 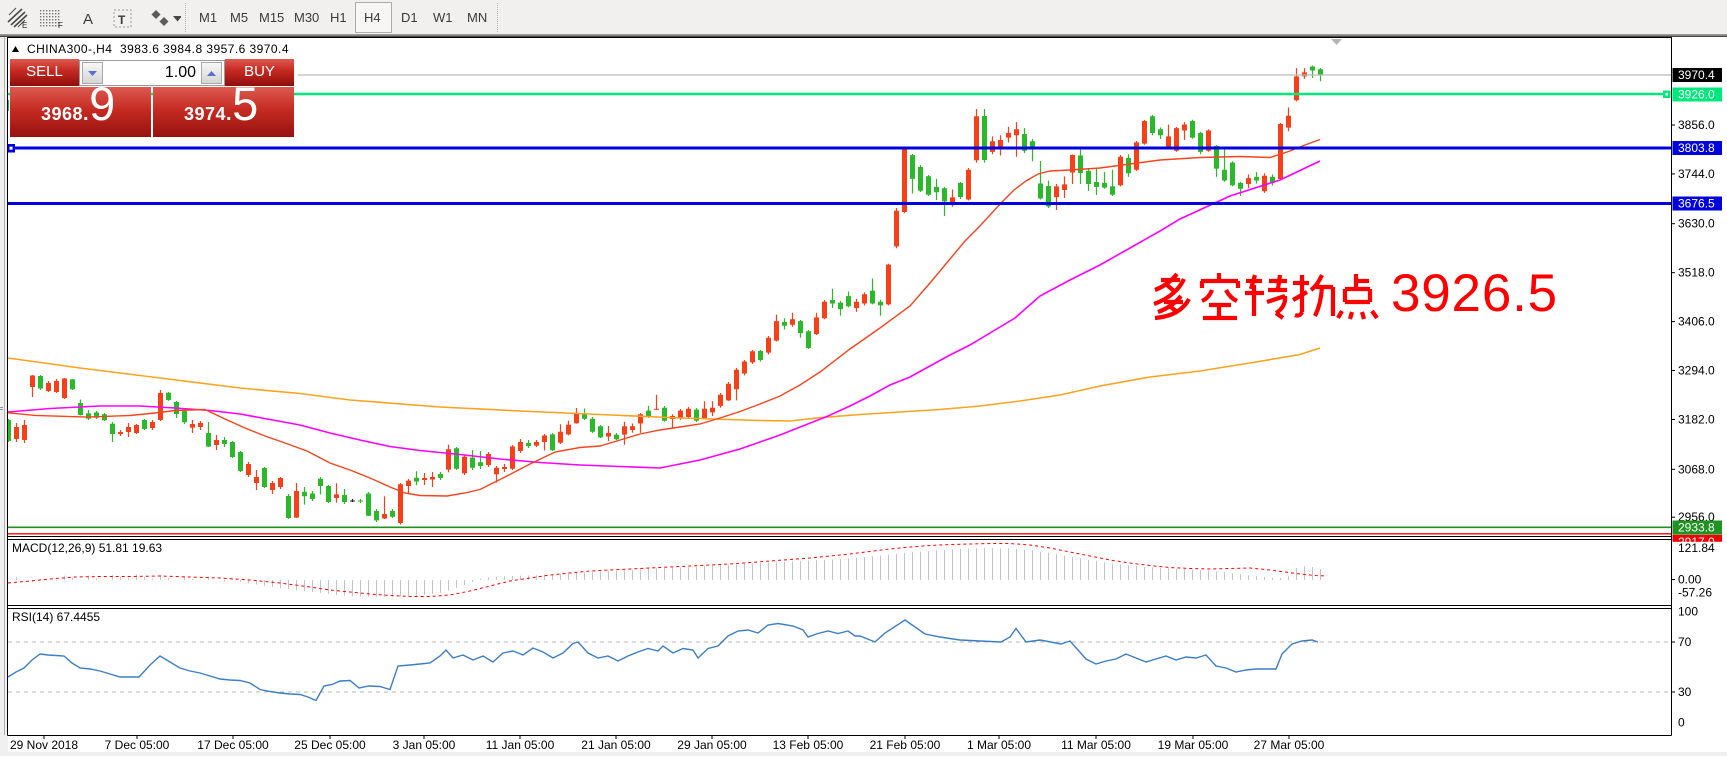 I want to click on svg-text: 100, so click(x=1688, y=612).